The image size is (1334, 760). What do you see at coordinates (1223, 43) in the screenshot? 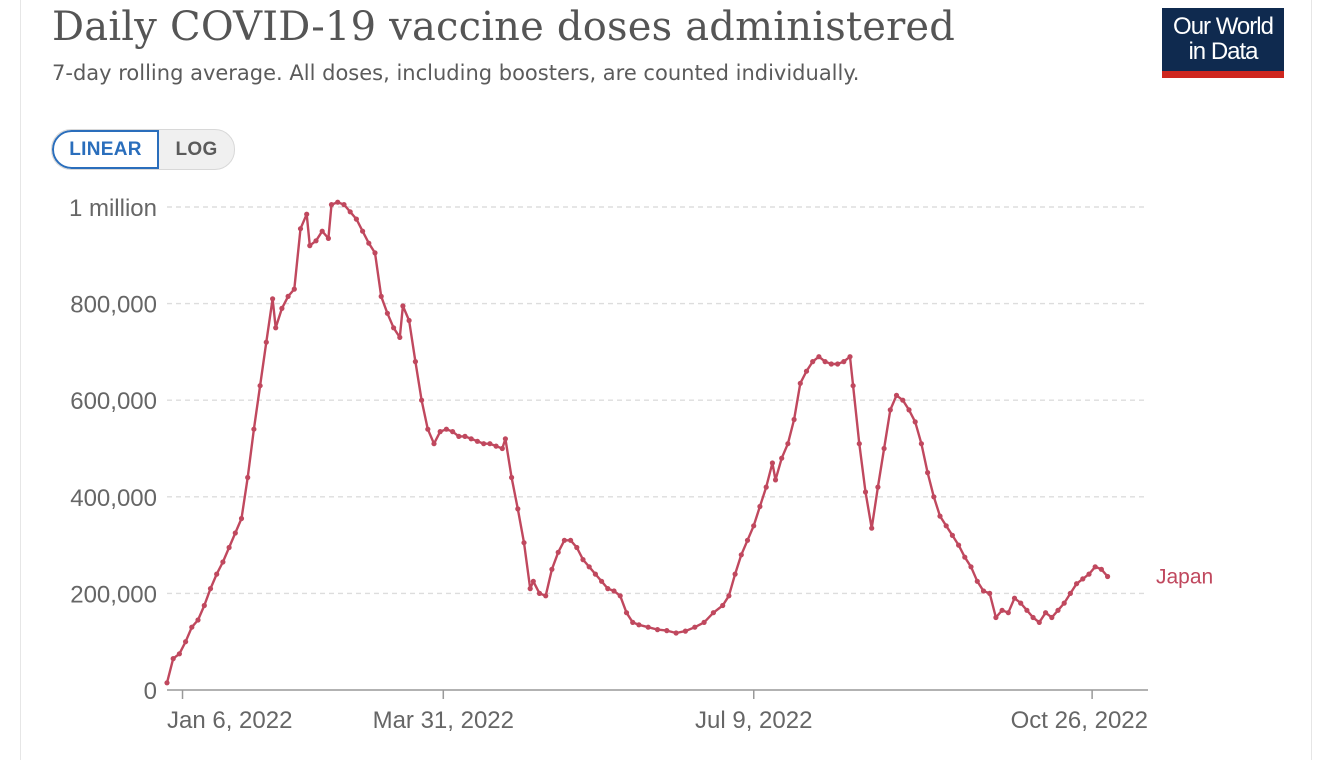
I see `owid-logo: Our World in Data` at bounding box center [1223, 43].